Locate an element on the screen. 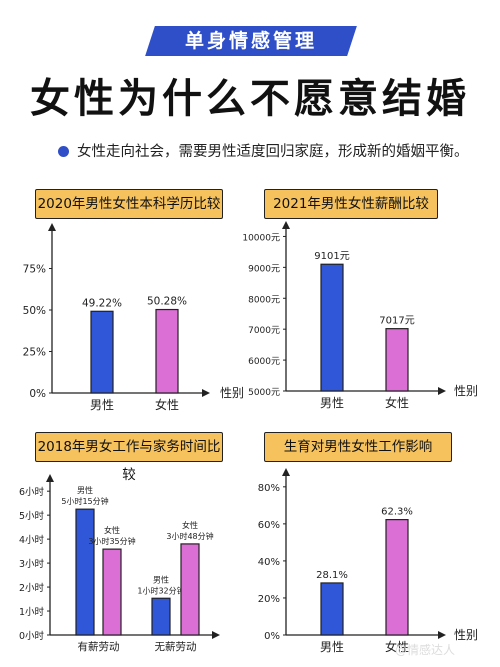 Image resolution: width=500 pixels, height=667 pixels. intro-text: 女性走向社会，需要男性适度回归家庭，形成新的婚姻平衡。 is located at coordinates (263, 150).